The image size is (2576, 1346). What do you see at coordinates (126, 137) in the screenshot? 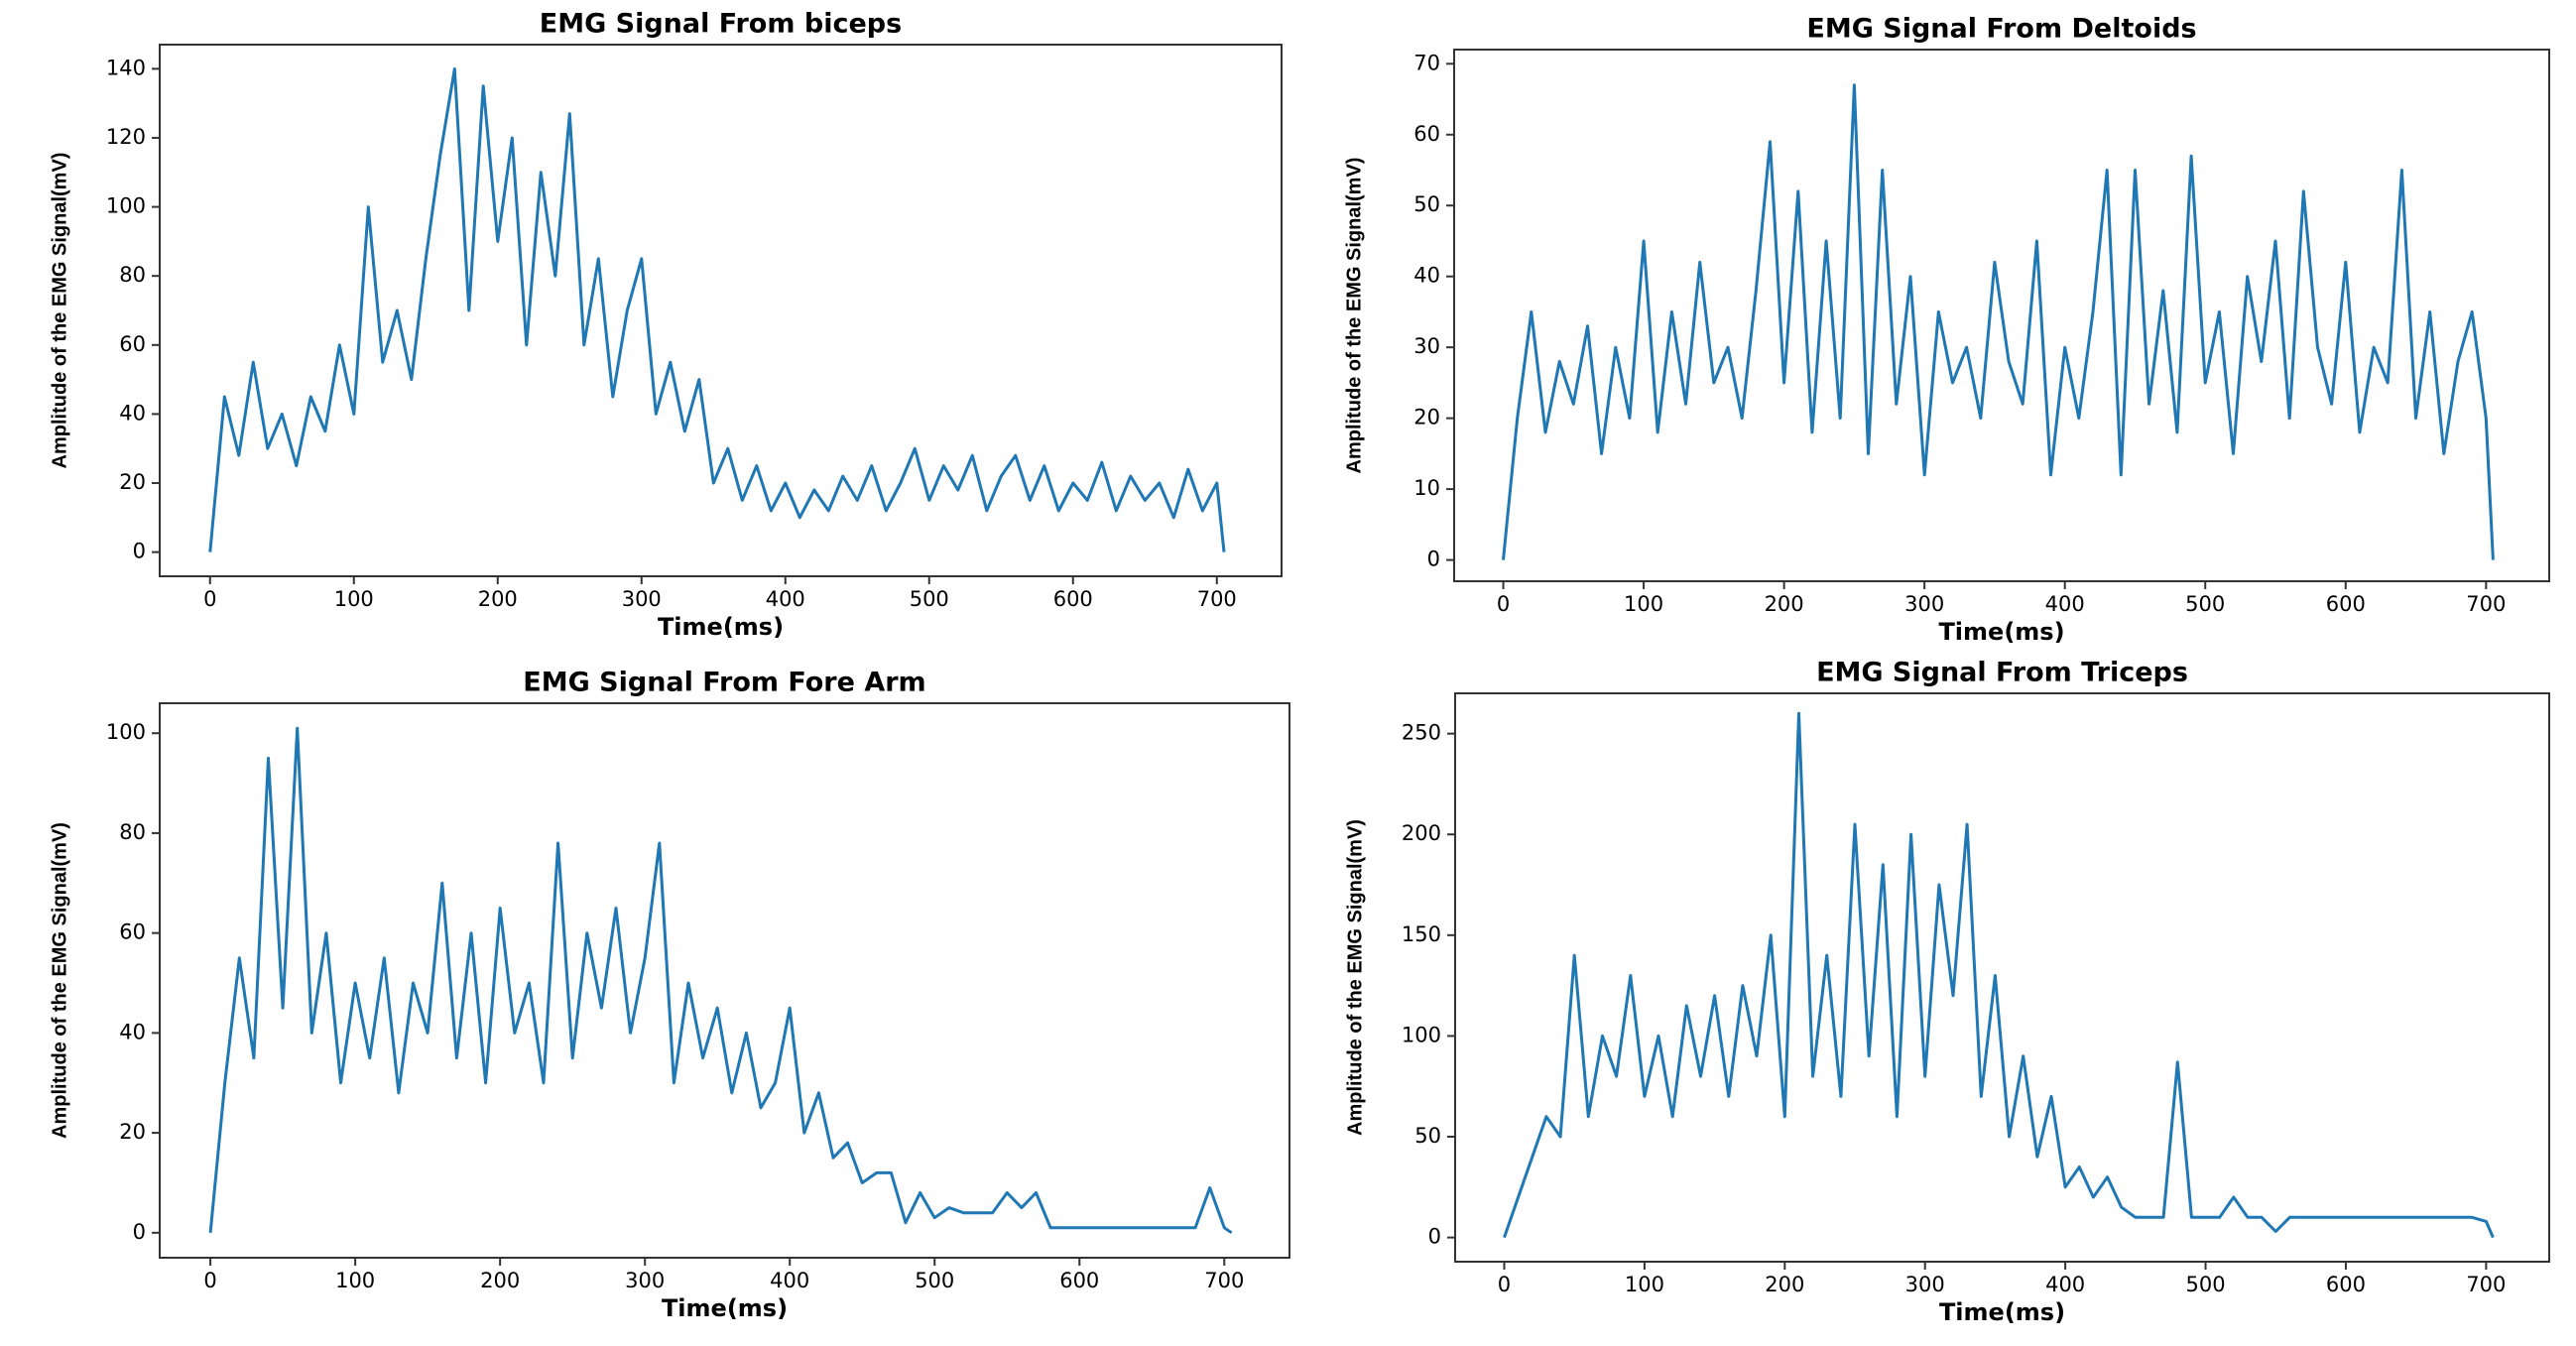
I see `y-tick-label: 120` at bounding box center [126, 137].